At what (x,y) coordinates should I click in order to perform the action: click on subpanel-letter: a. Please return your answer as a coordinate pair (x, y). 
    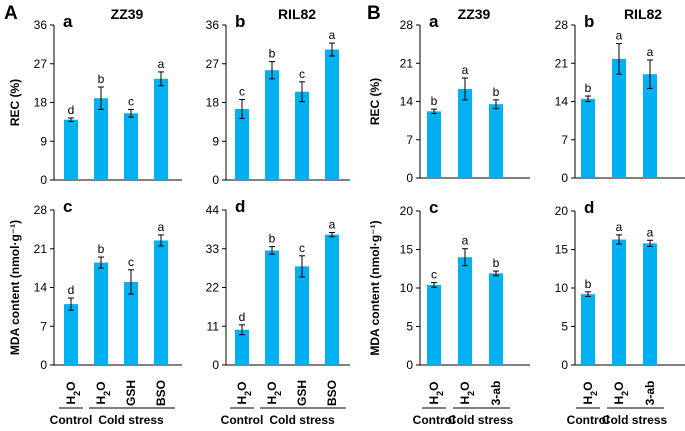
    Looking at the image, I should click on (434, 21).